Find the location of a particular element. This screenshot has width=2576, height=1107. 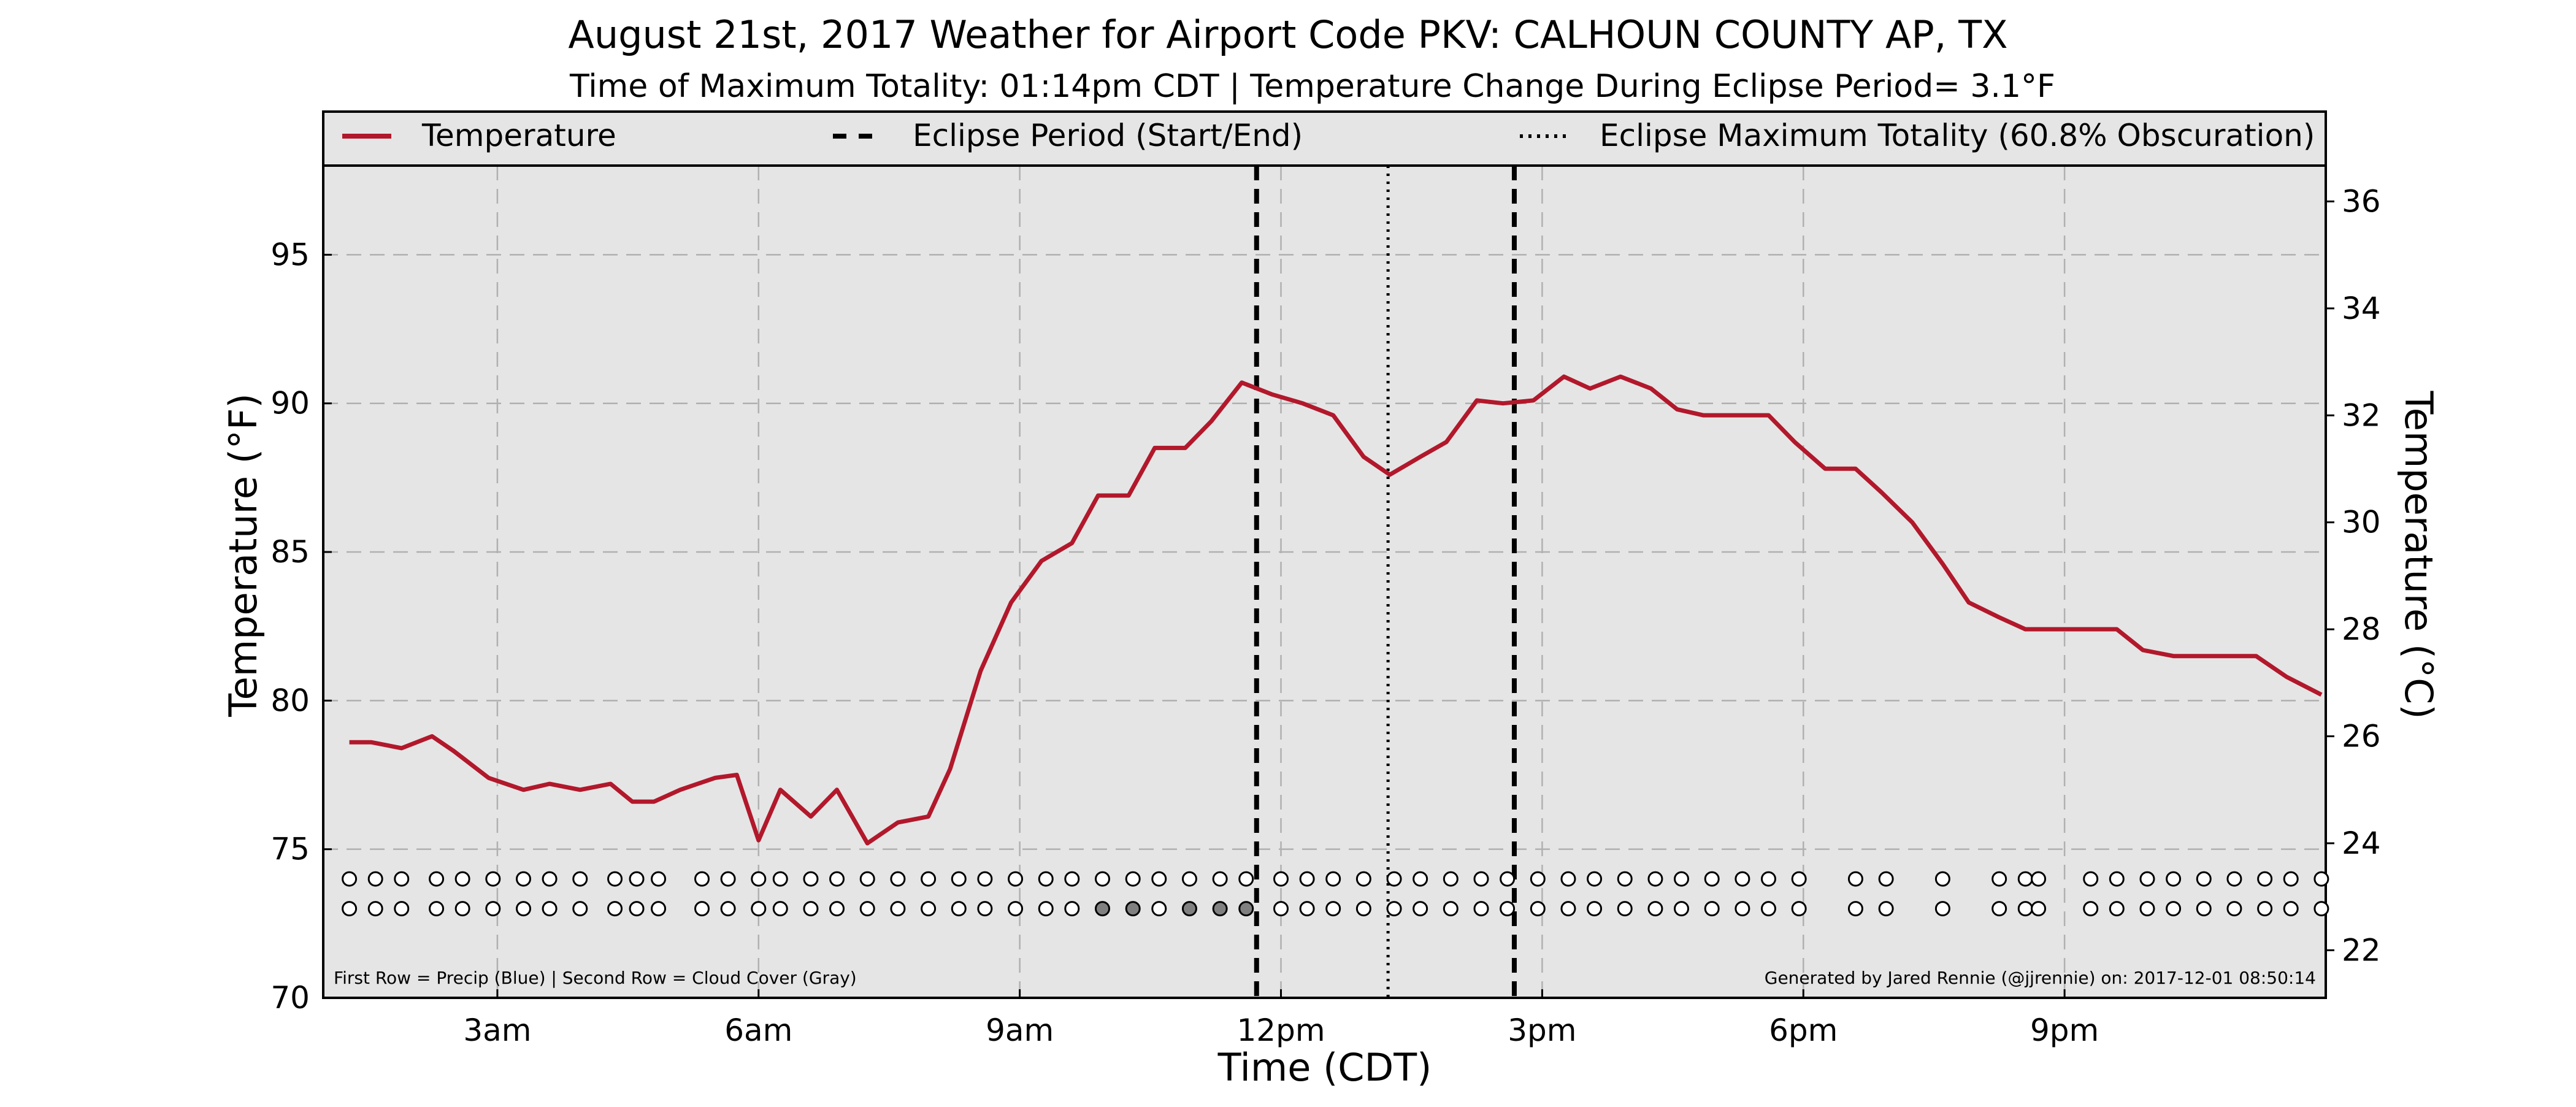

y-axis-label-left: Temperature (°F) is located at coordinates (243, 555).